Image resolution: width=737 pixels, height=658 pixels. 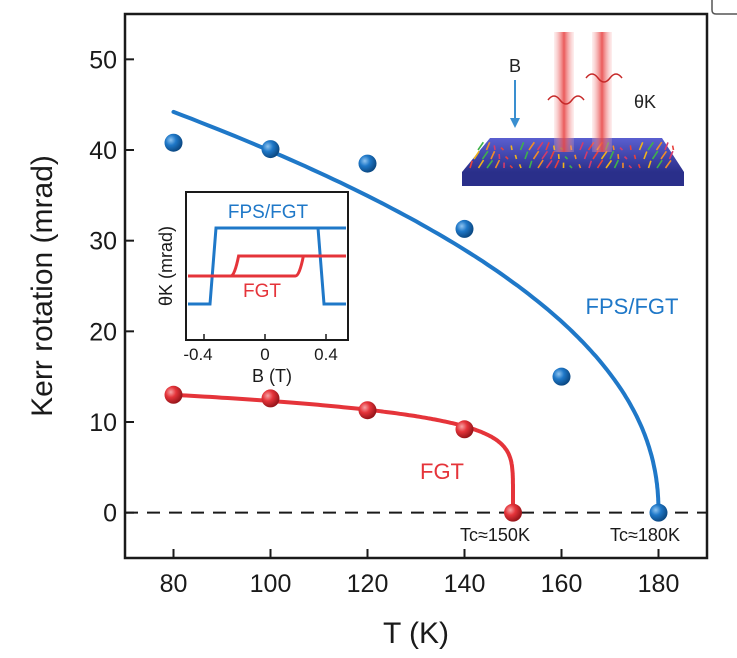 I want to click on x-tick-label: 160, so click(x=562, y=584).